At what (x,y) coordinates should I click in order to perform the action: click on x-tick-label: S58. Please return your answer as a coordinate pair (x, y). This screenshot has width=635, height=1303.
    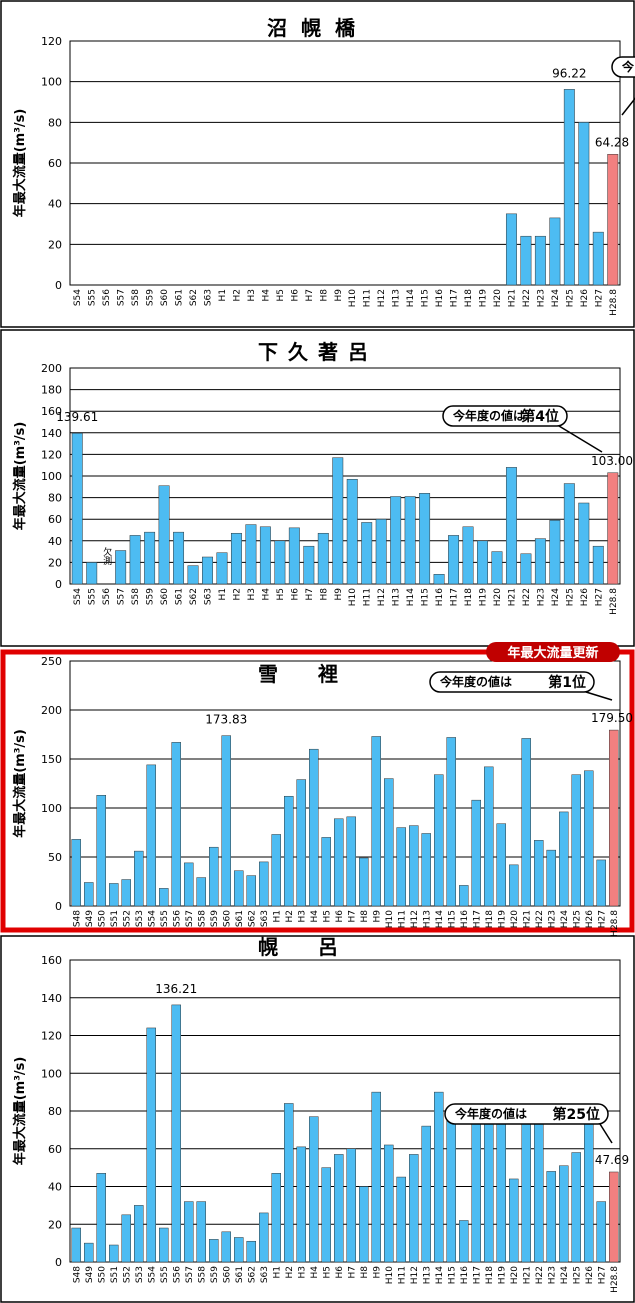
    Looking at the image, I should click on (136, 297).